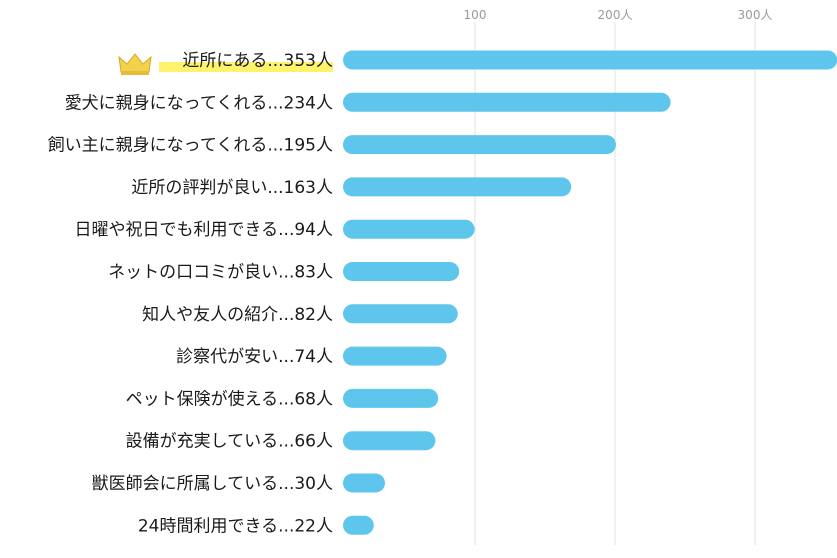 The width and height of the screenshot is (837, 558). I want to click on crown-shape, so click(135, 63).